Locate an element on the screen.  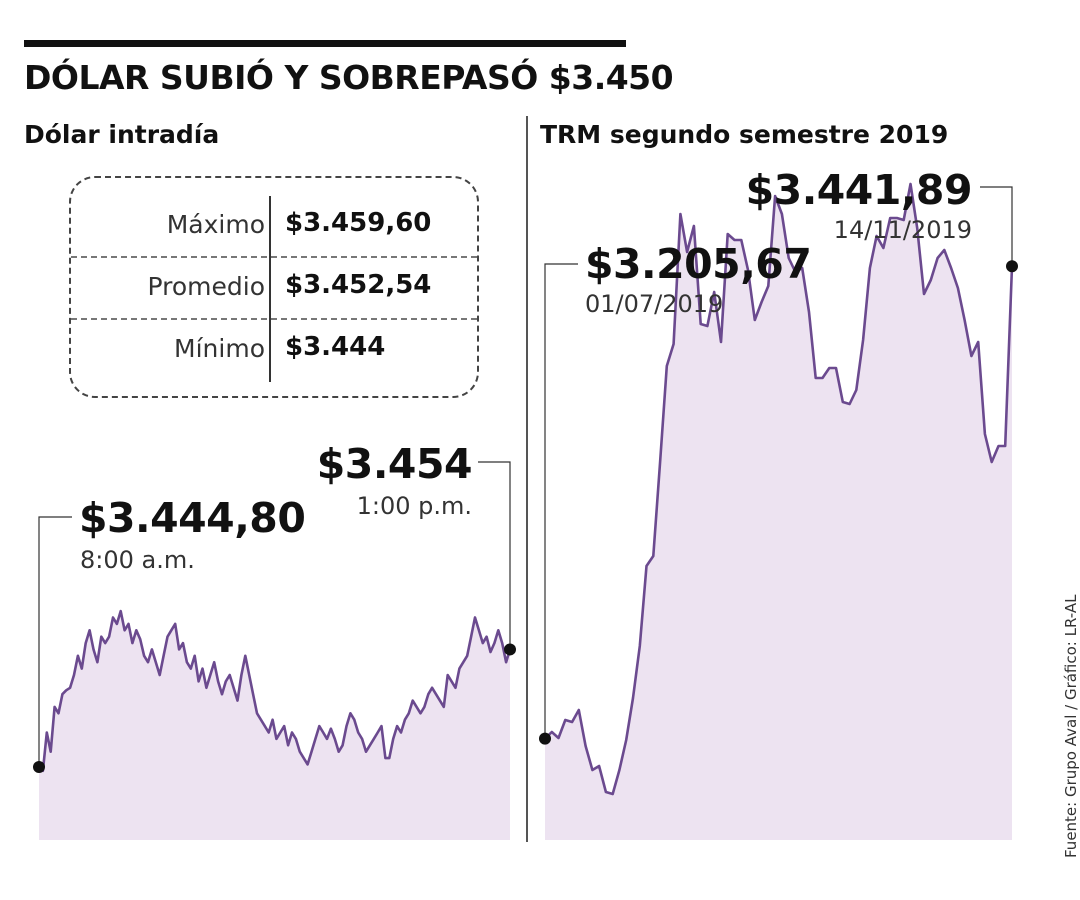
stat-label: Promedio is located at coordinates (206, 286).